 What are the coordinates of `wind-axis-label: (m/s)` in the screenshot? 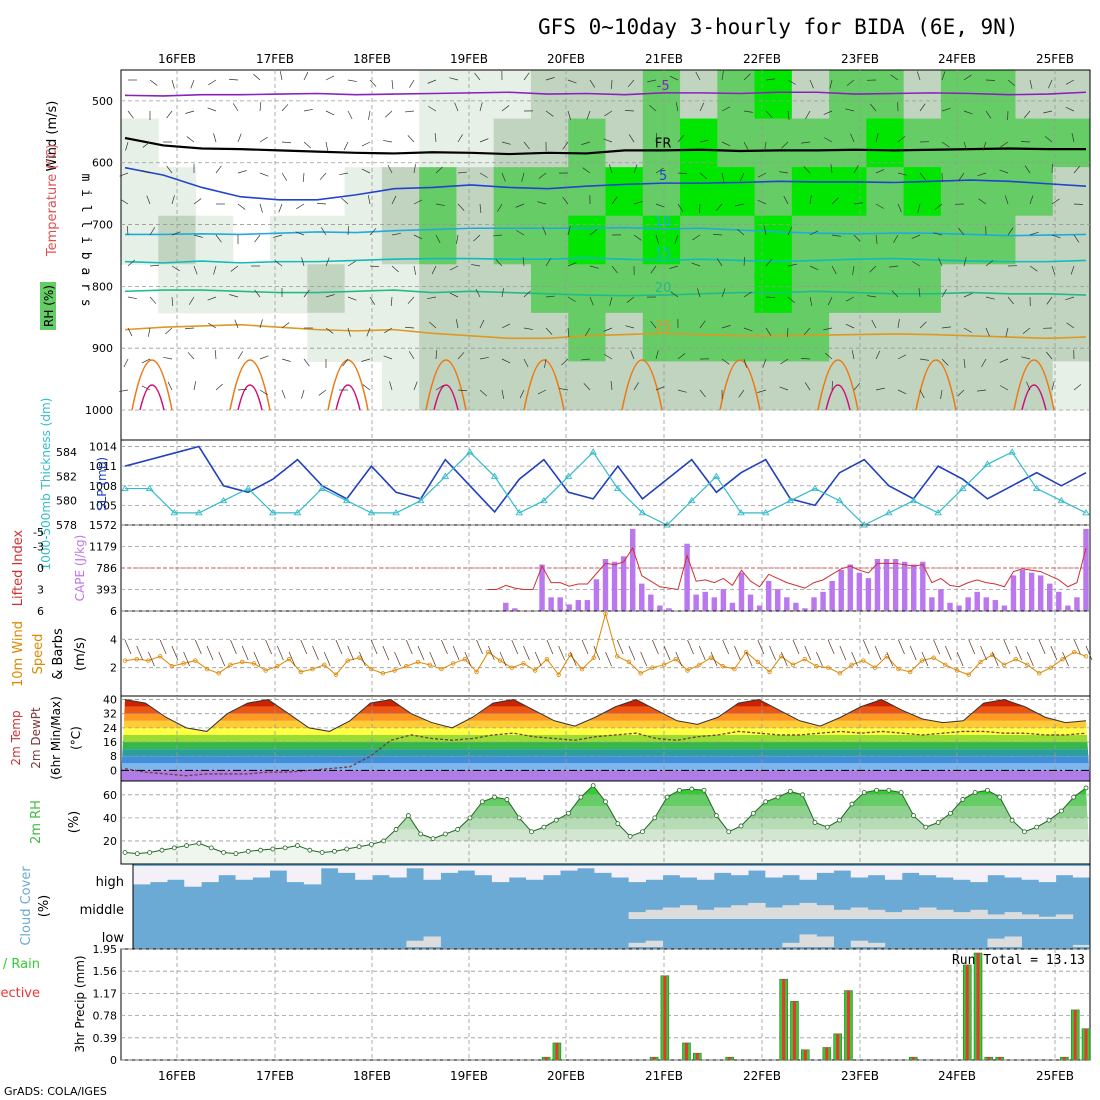 It's located at (80, 654).